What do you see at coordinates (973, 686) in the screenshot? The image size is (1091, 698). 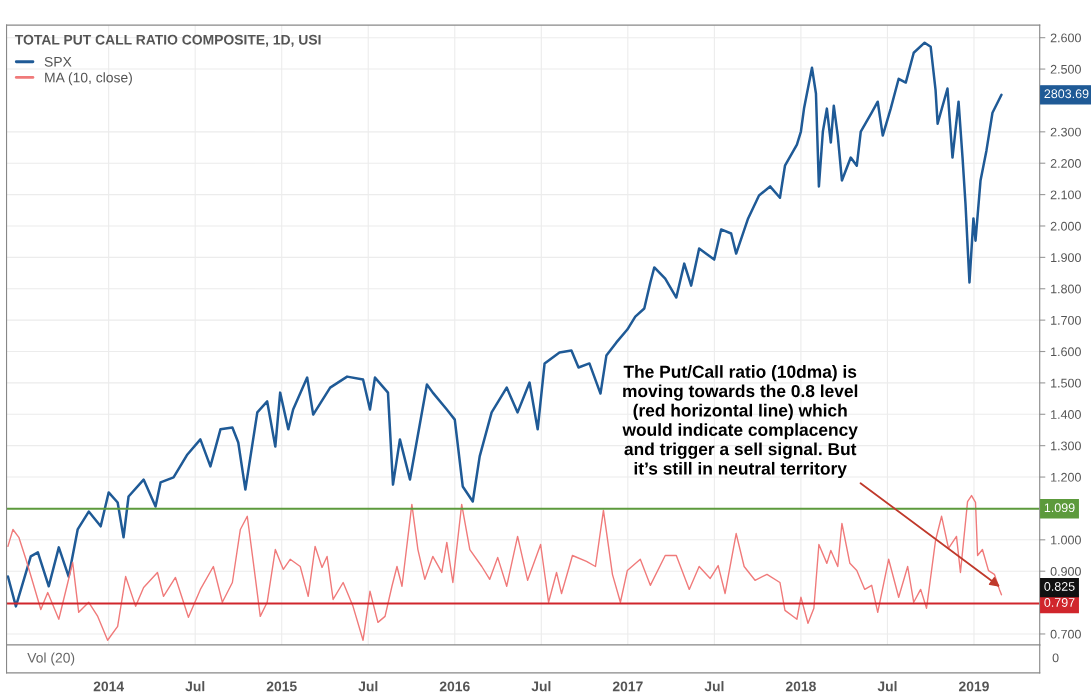 I see `x-tick-label: 2019` at bounding box center [973, 686].